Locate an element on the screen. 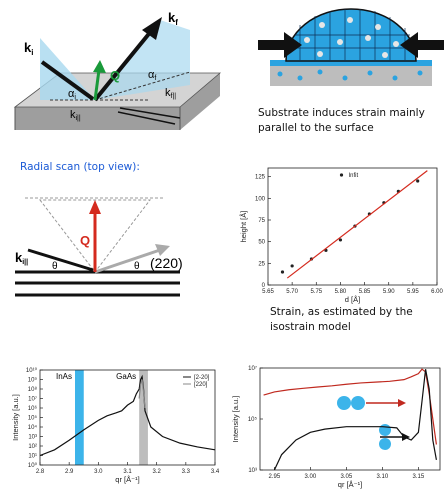  y-tick-label: 10³ is located at coordinates (252, 471).